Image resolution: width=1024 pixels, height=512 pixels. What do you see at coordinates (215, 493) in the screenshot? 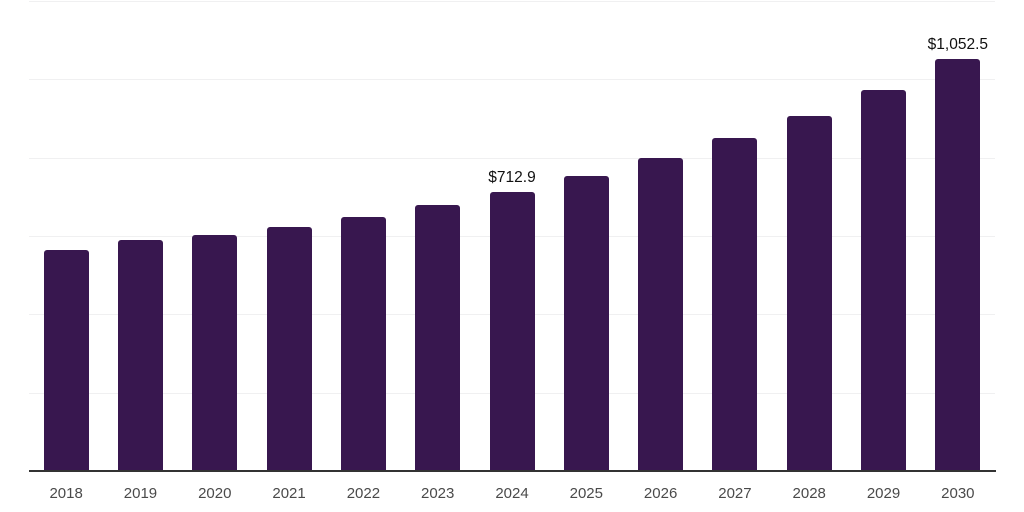
I see `x-tick-label-2020: 2020` at bounding box center [215, 493].